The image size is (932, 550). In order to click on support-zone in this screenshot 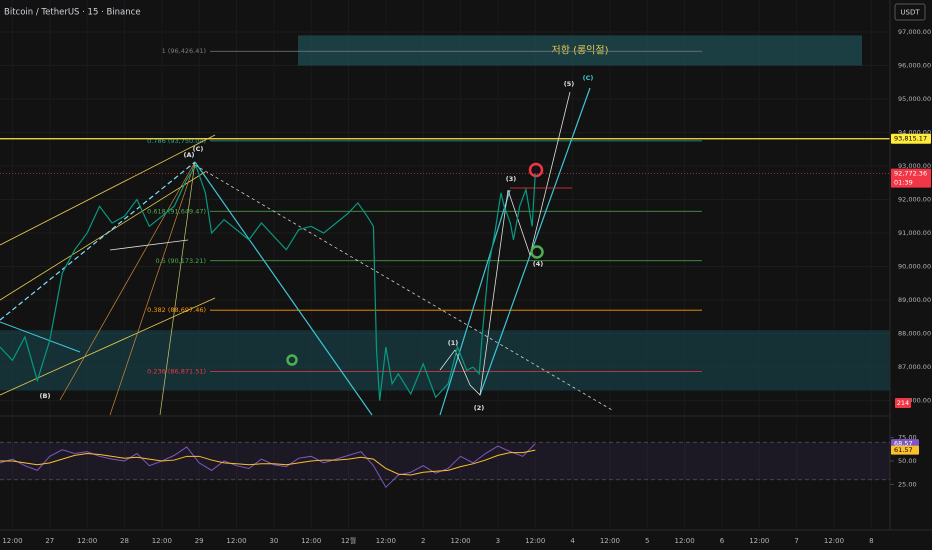, I will do `click(445, 360)`.